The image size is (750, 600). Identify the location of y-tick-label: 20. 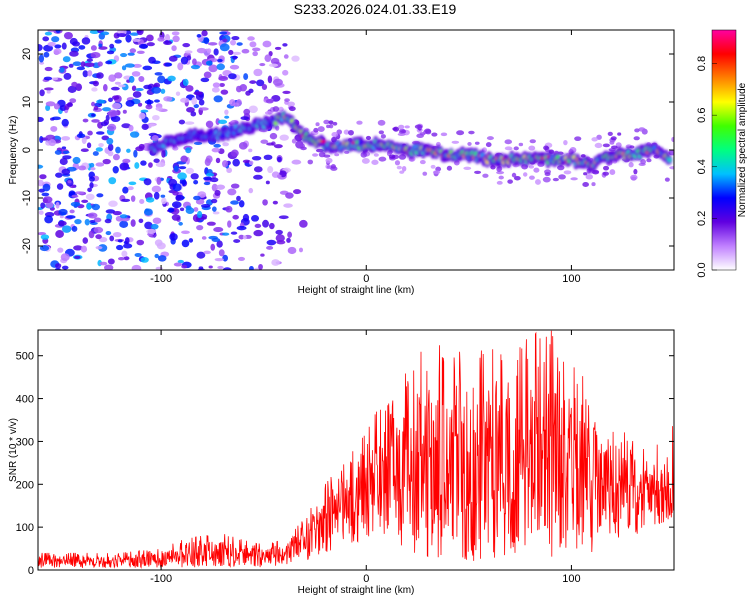
(27, 54).